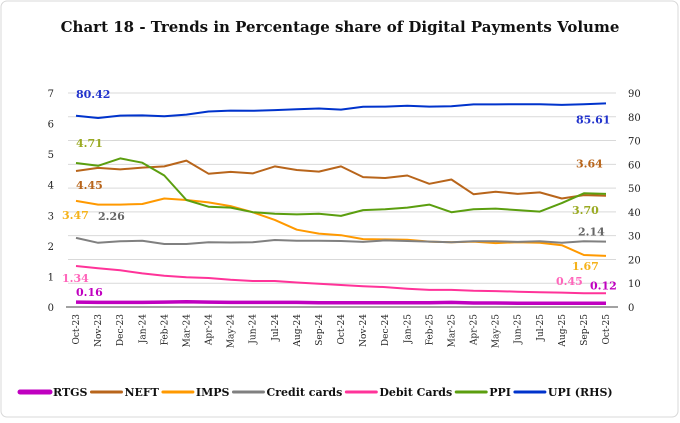 The image size is (680, 423). Describe the element at coordinates (51, 155) in the screenshot. I see `y-left-tick-label: 5` at that location.